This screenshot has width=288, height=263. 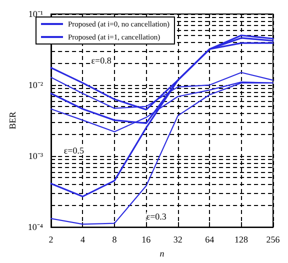 I want to click on y-tick-label: 10⁻², so click(x=36, y=85).